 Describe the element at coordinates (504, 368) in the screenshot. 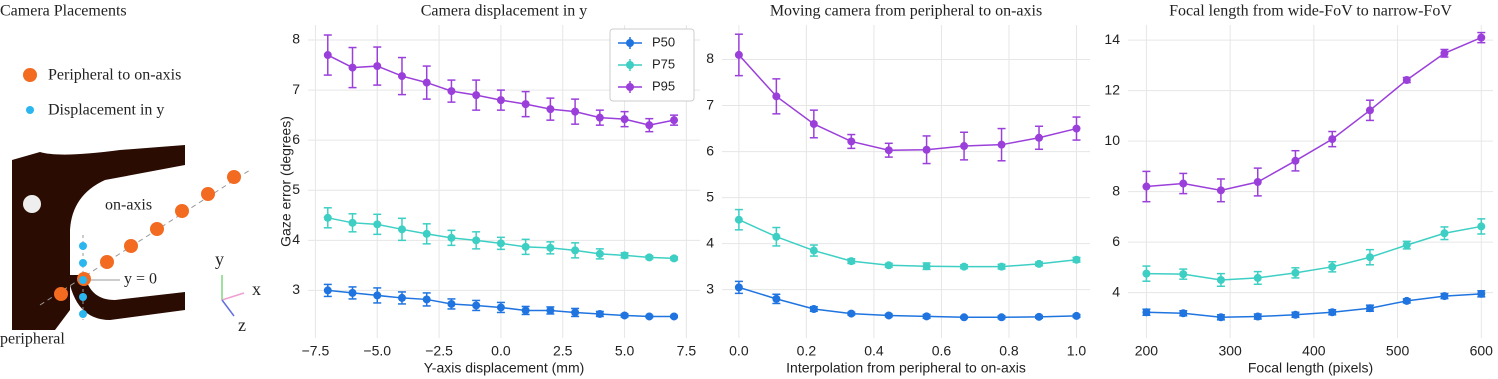

I see `x-axis-label: Y-axis displacement (mm)` at that location.